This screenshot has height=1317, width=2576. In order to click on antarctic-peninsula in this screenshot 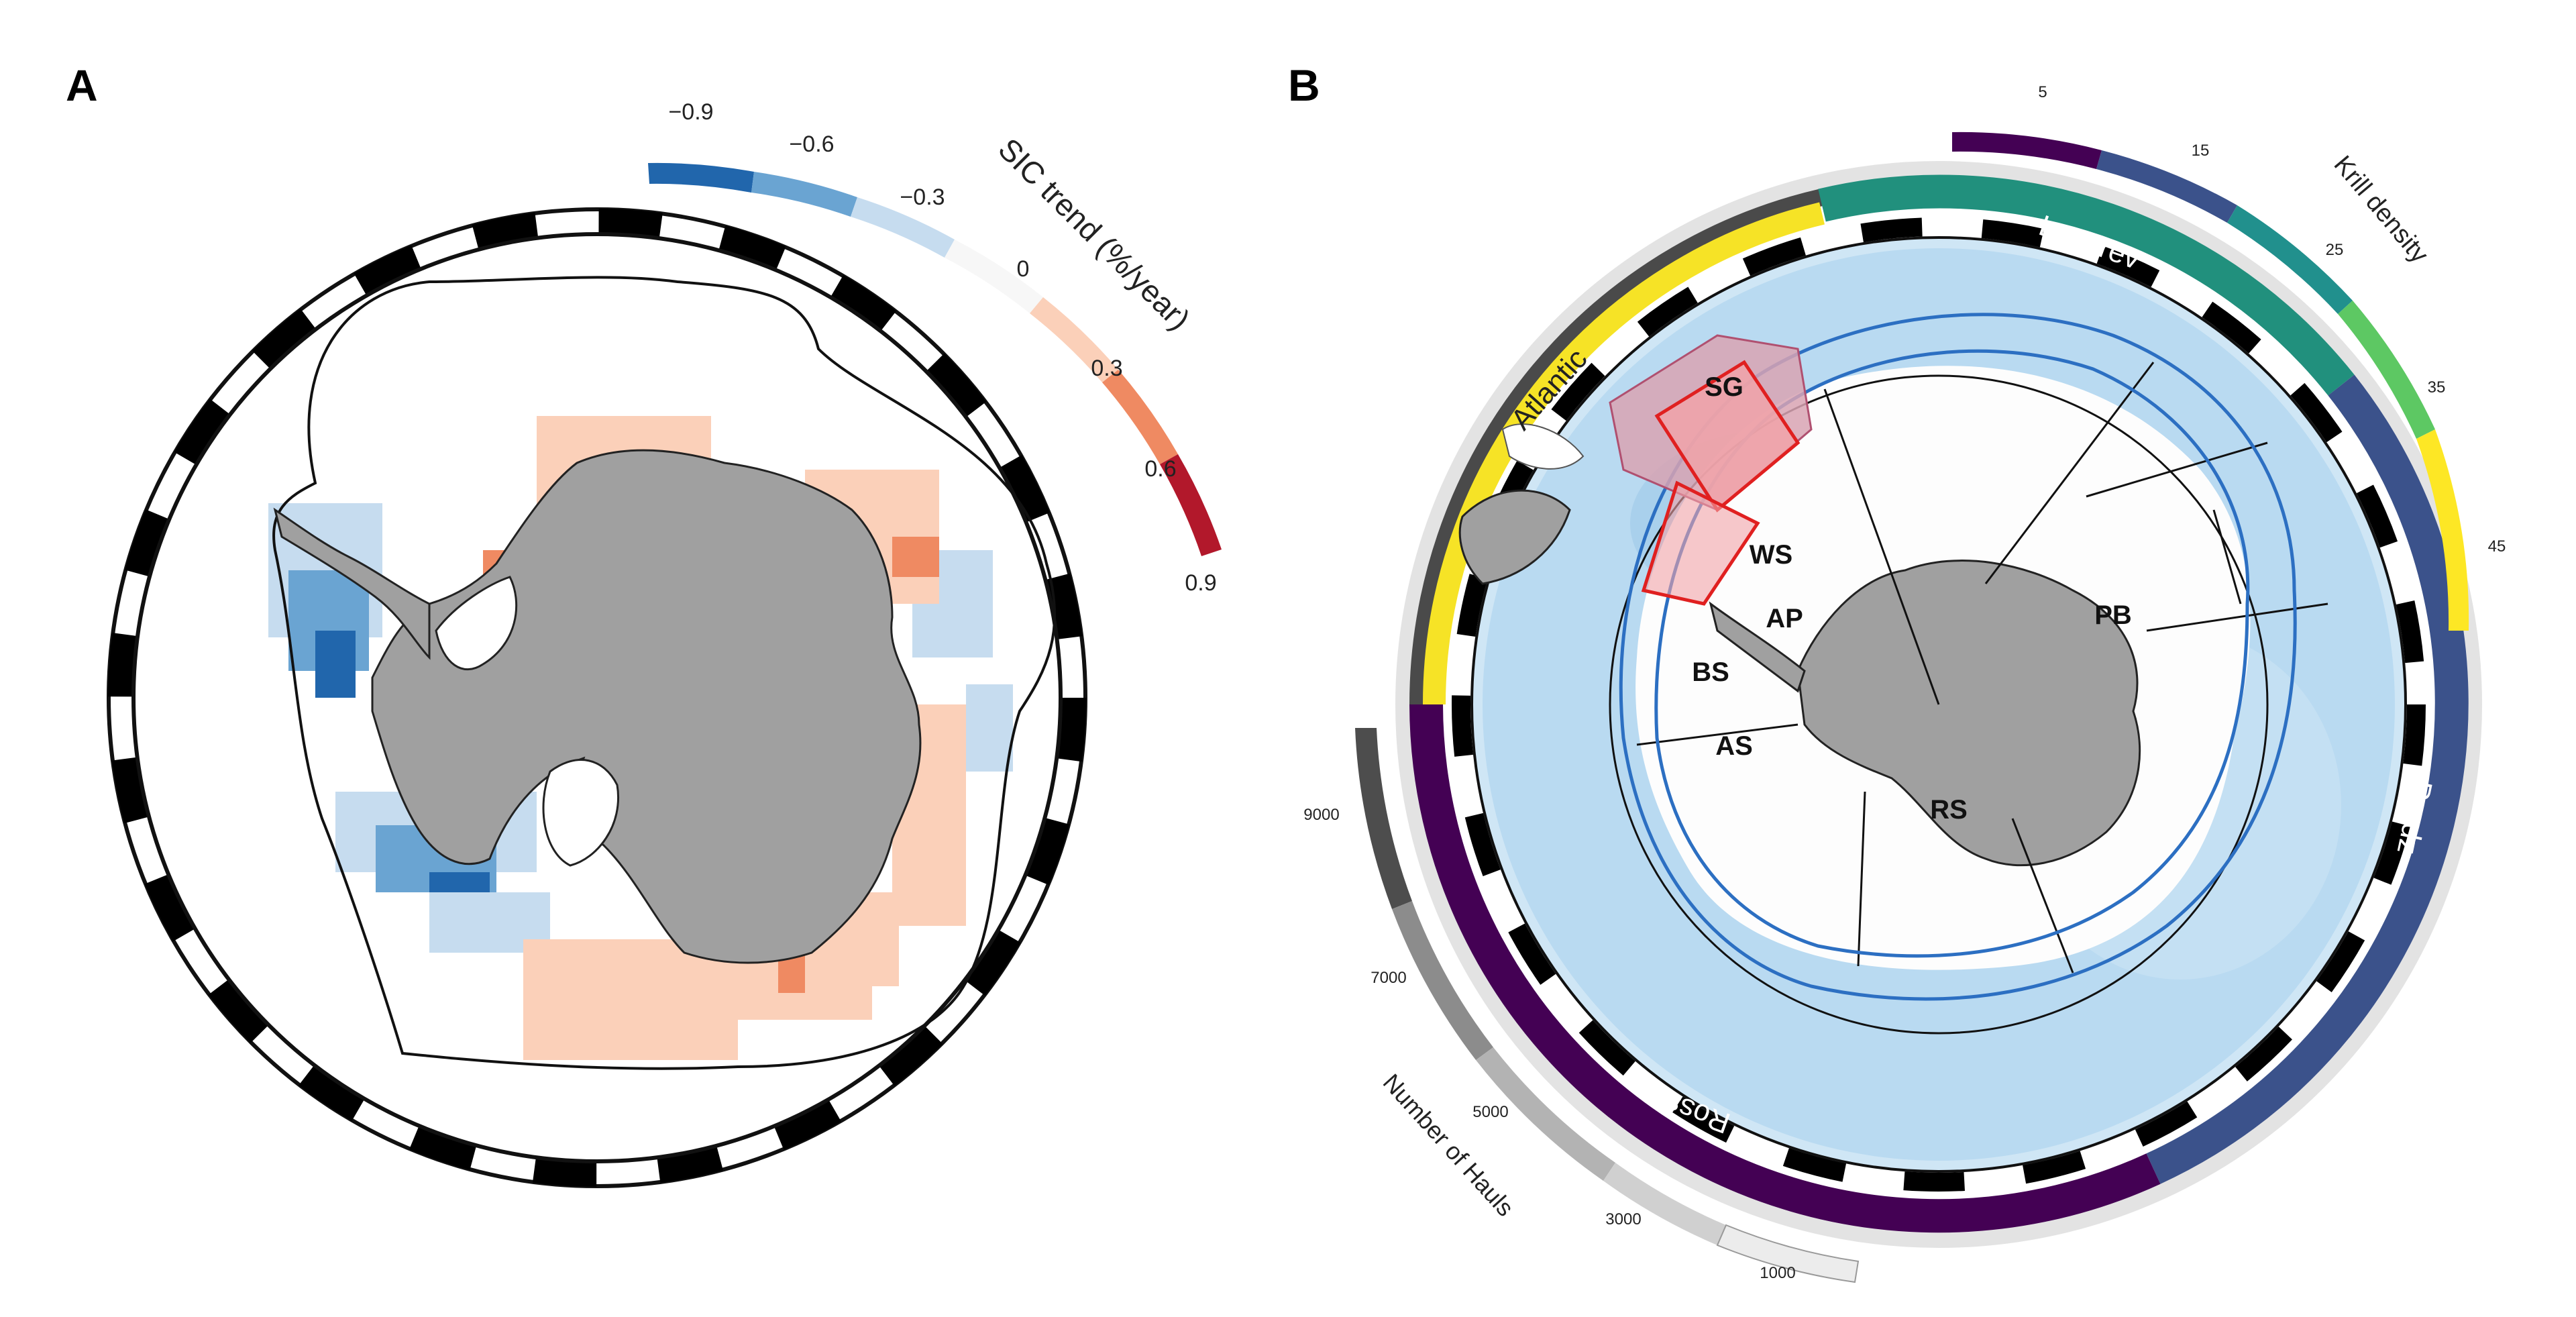, I will do `click(352, 583)`.